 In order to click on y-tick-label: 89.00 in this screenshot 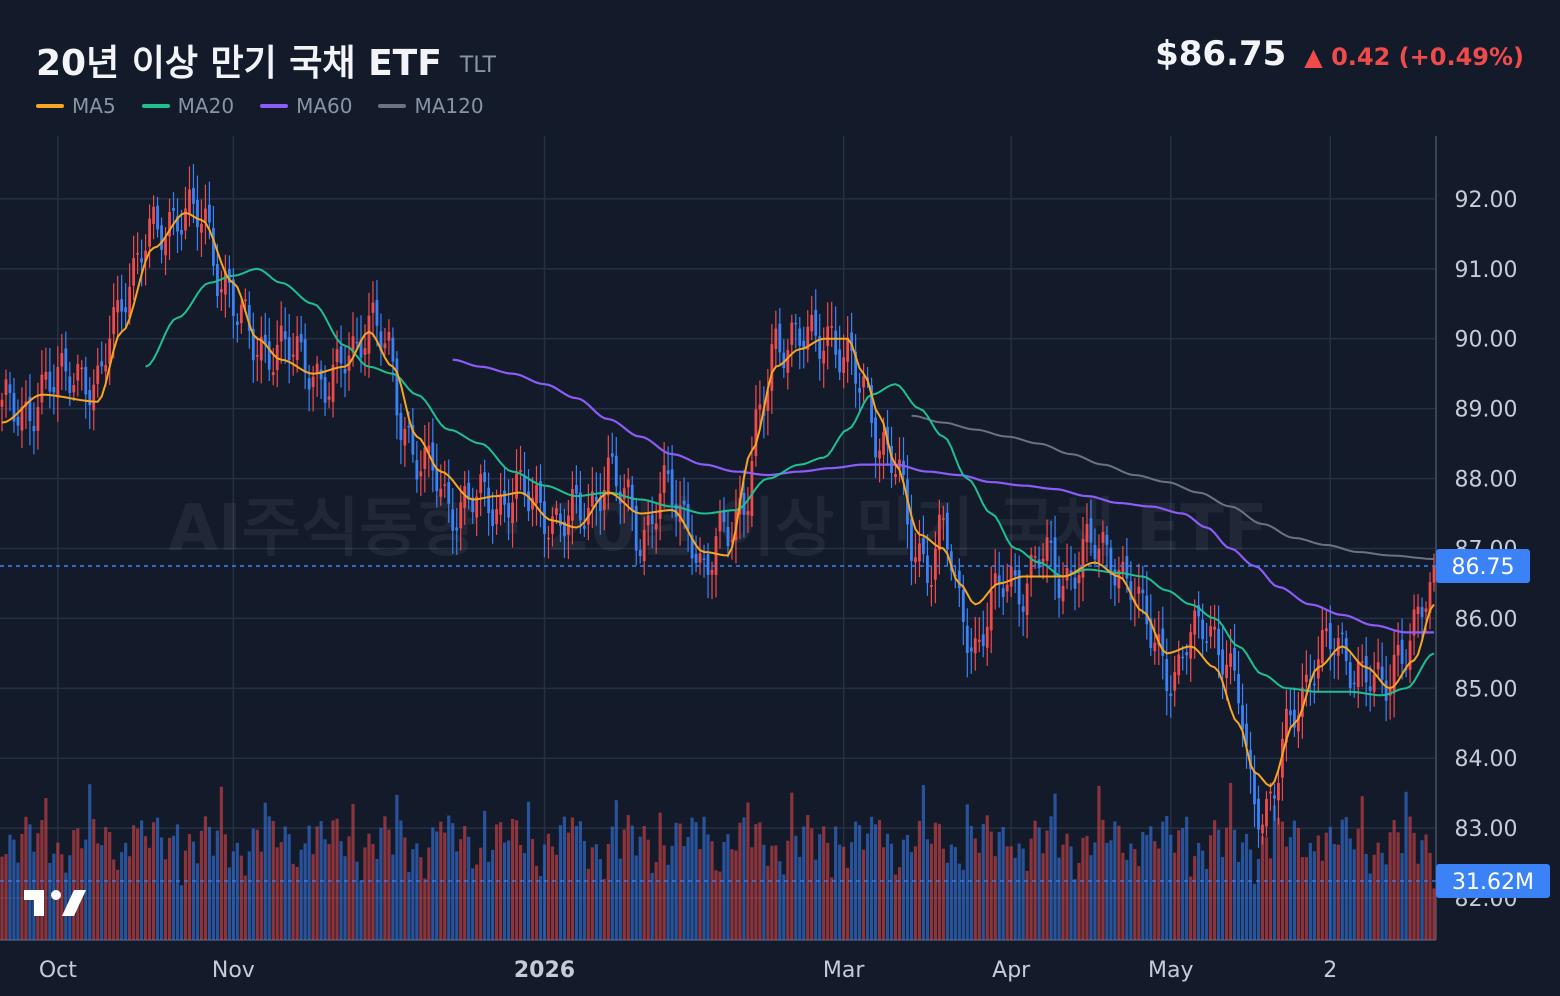, I will do `click(1486, 410)`.